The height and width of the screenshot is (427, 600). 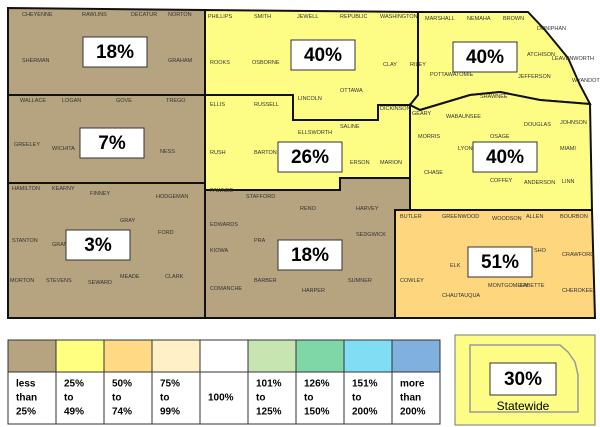 I want to click on county-name: RENO, so click(x=308, y=209).